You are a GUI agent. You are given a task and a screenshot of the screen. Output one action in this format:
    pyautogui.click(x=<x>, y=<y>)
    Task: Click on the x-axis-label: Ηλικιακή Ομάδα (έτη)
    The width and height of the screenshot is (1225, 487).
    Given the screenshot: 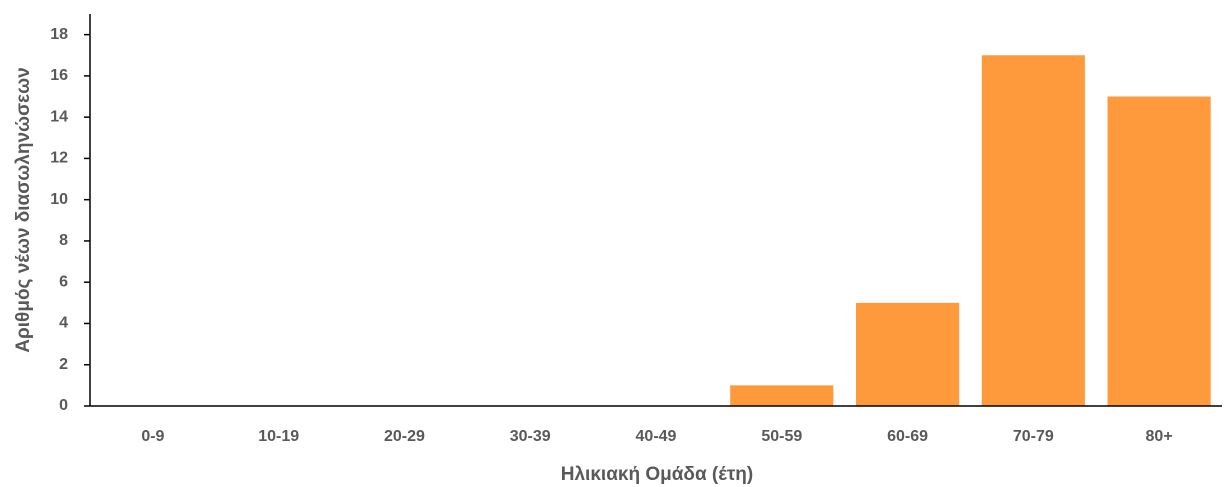 What is the action you would take?
    pyautogui.click(x=657, y=474)
    